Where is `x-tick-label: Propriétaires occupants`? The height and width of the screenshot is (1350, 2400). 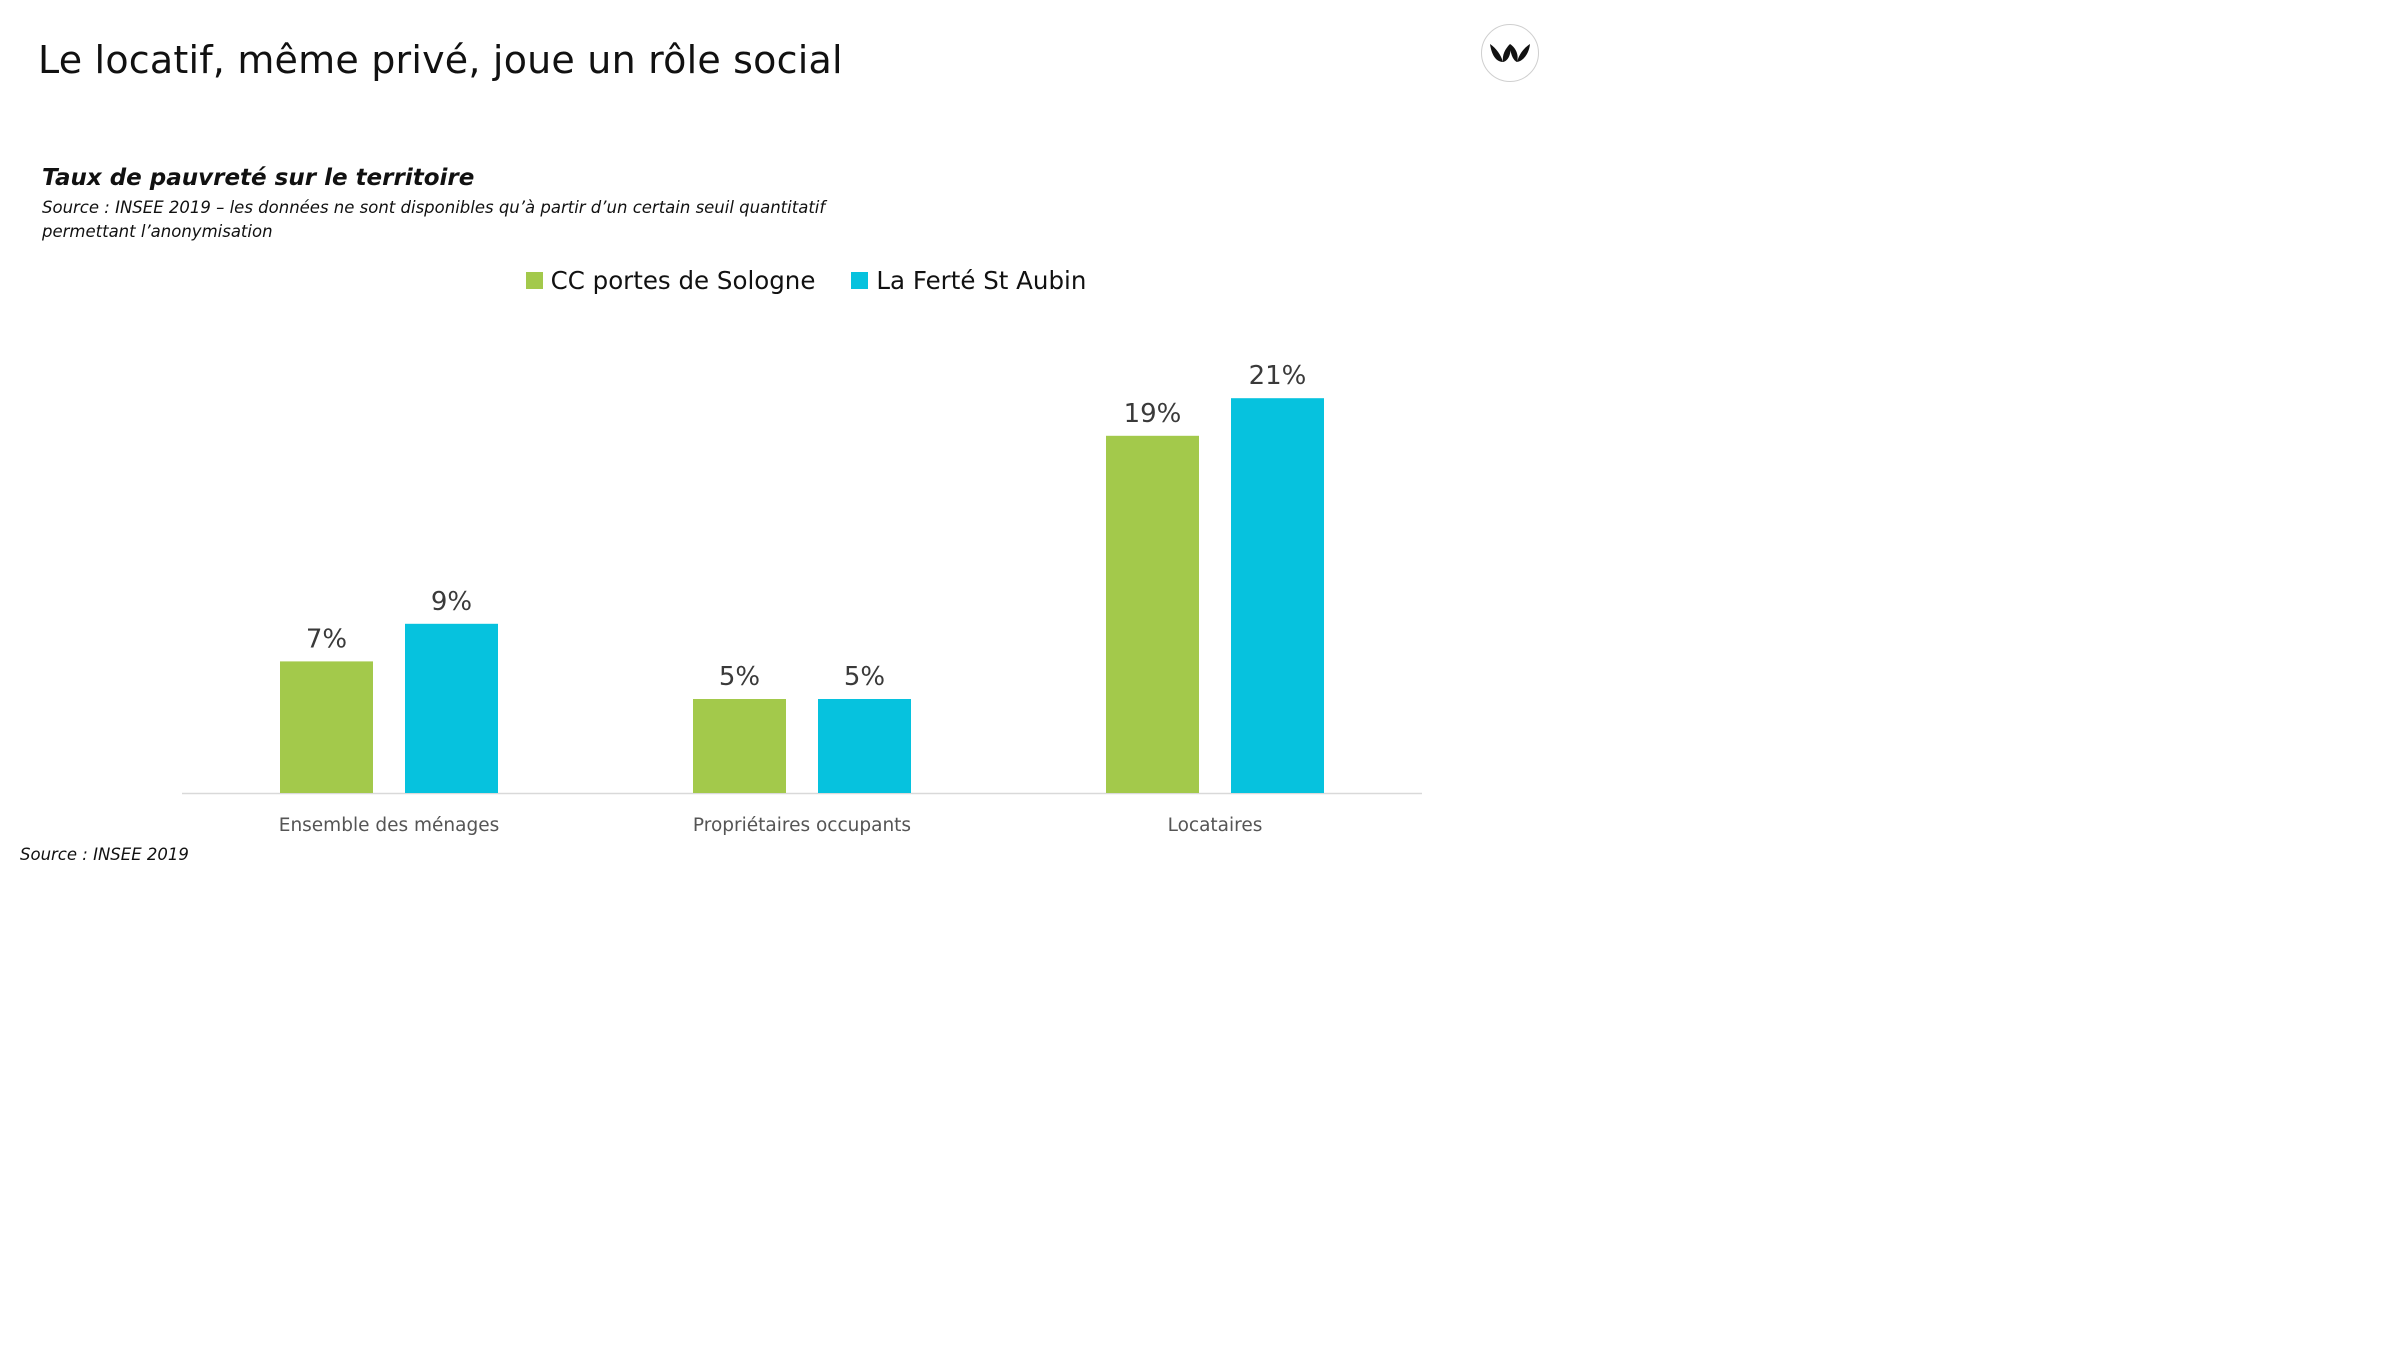
x-tick-label: Propriétaires occupants is located at coordinates (802, 825).